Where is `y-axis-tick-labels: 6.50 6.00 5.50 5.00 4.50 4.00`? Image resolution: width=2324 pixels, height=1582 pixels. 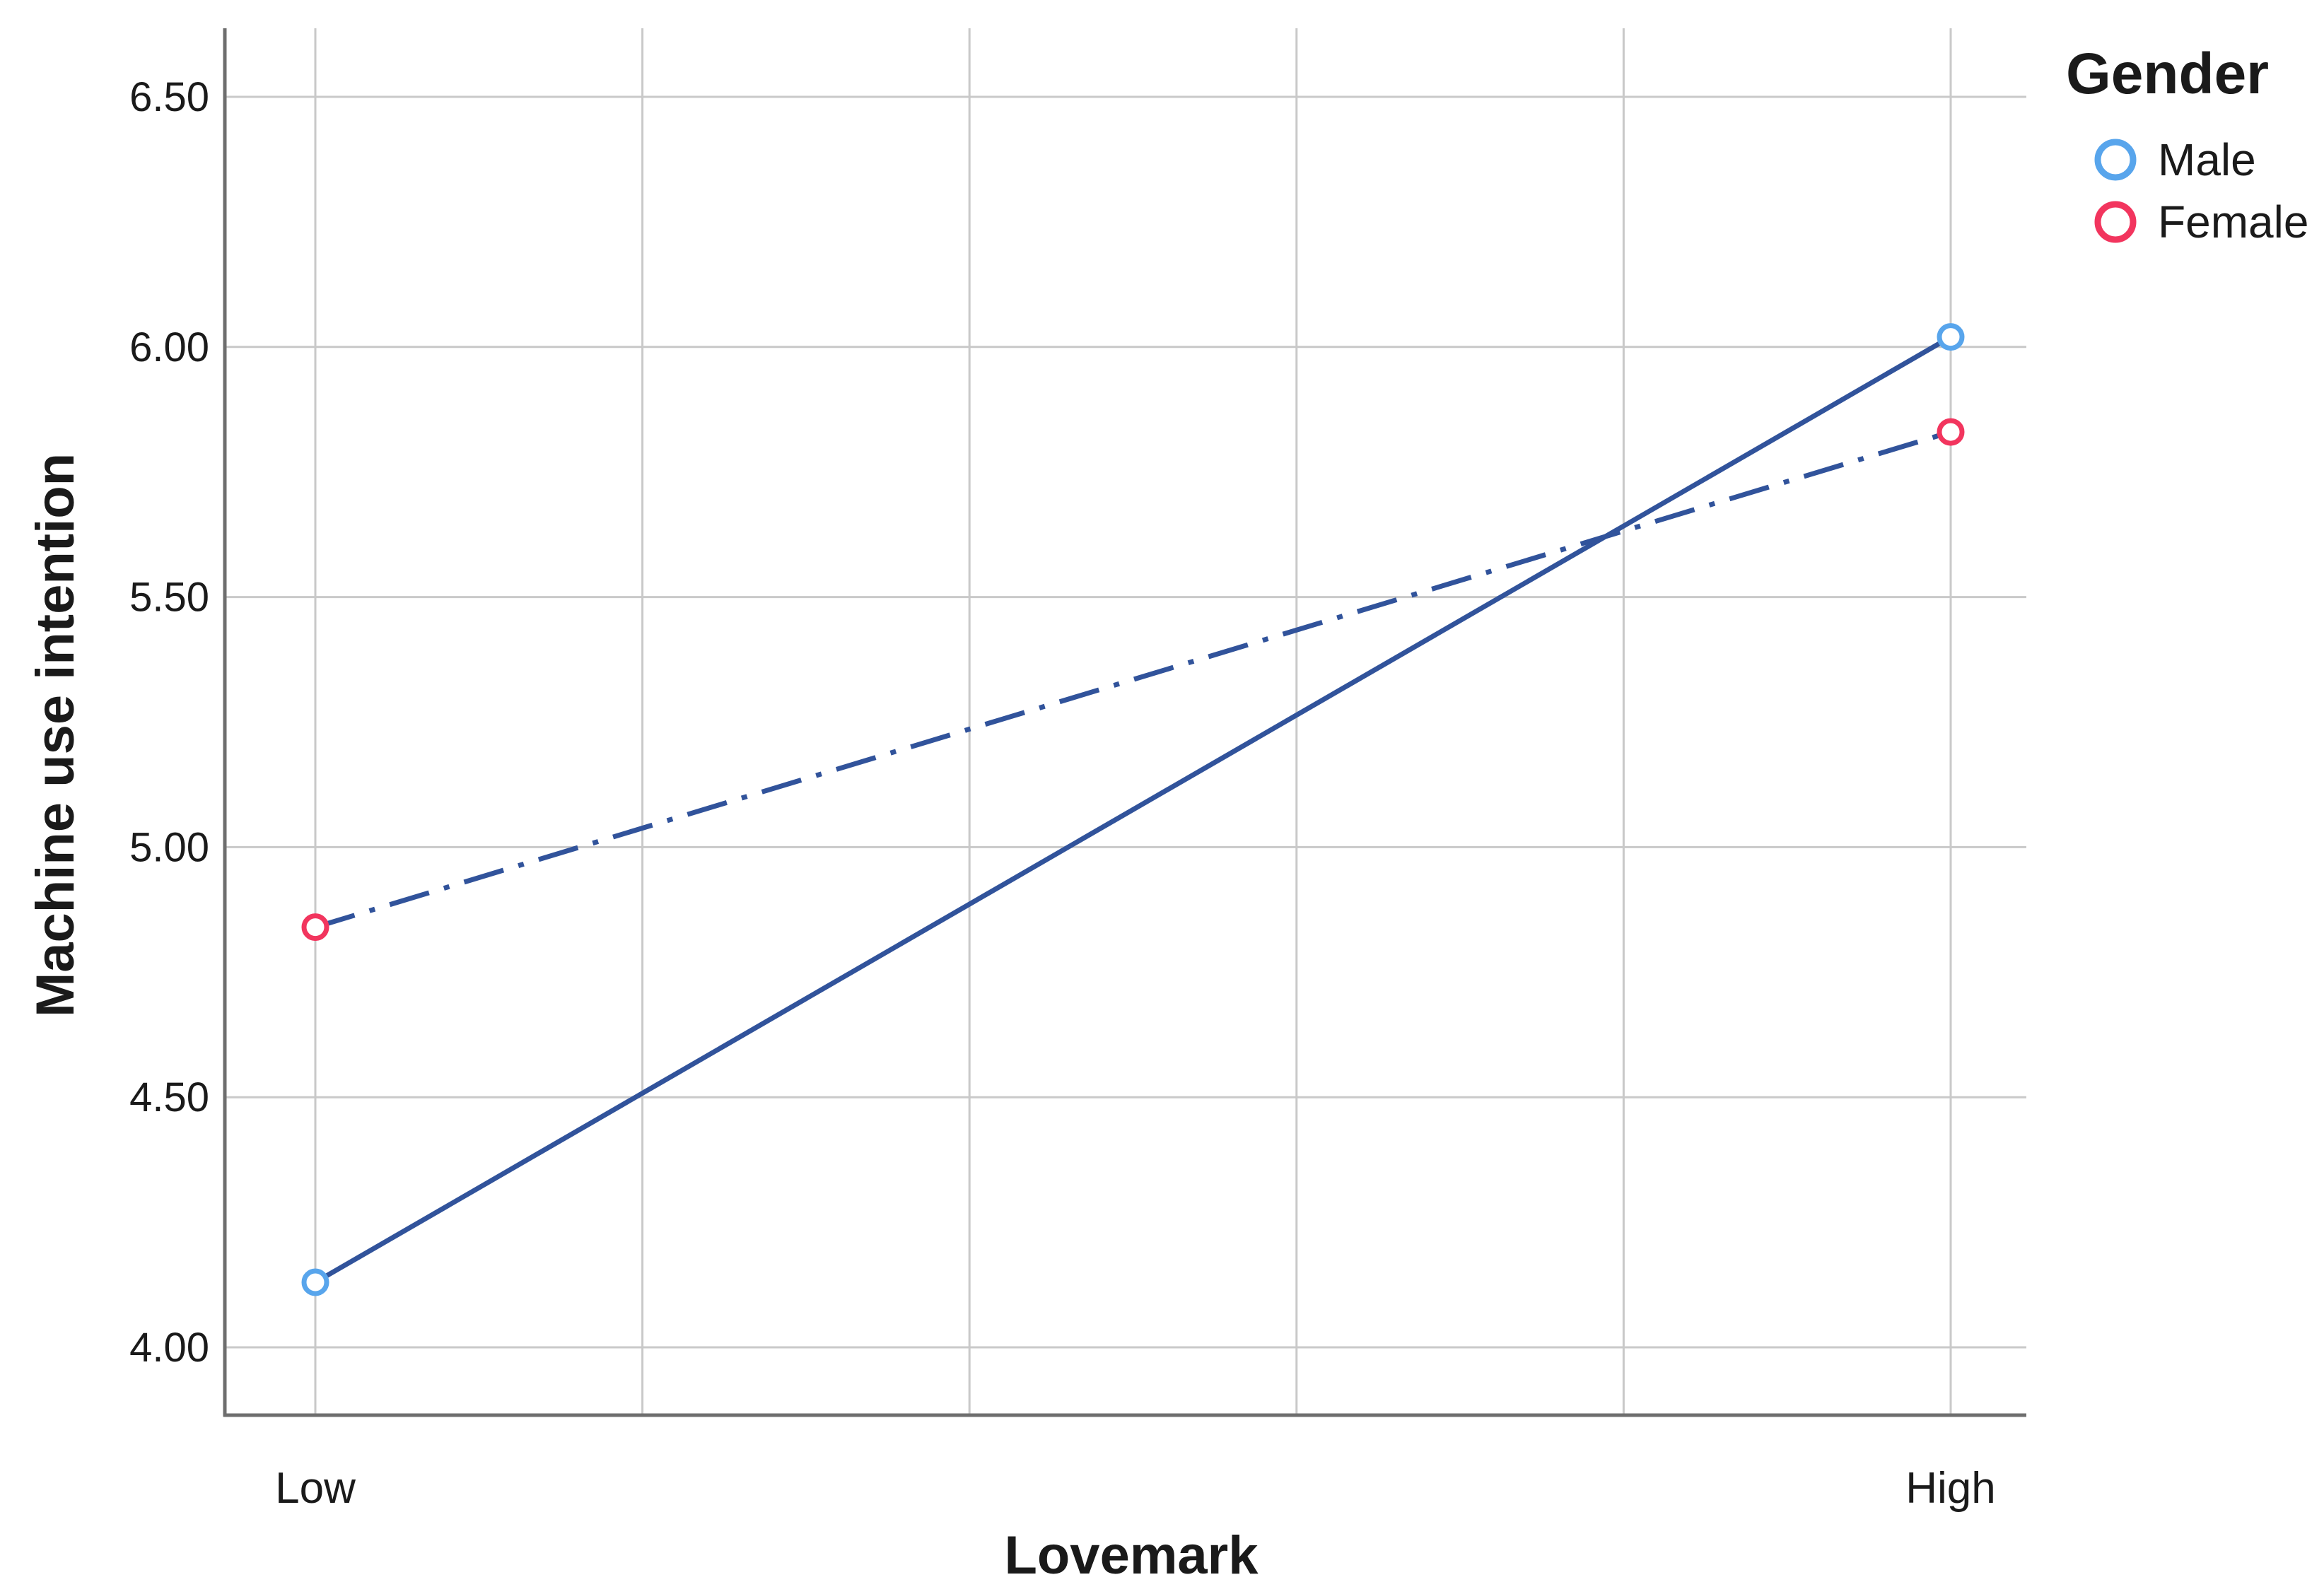
y-axis-tick-labels: 6.50 6.00 5.50 5.00 4.50 4.00 is located at coordinates (169, 722).